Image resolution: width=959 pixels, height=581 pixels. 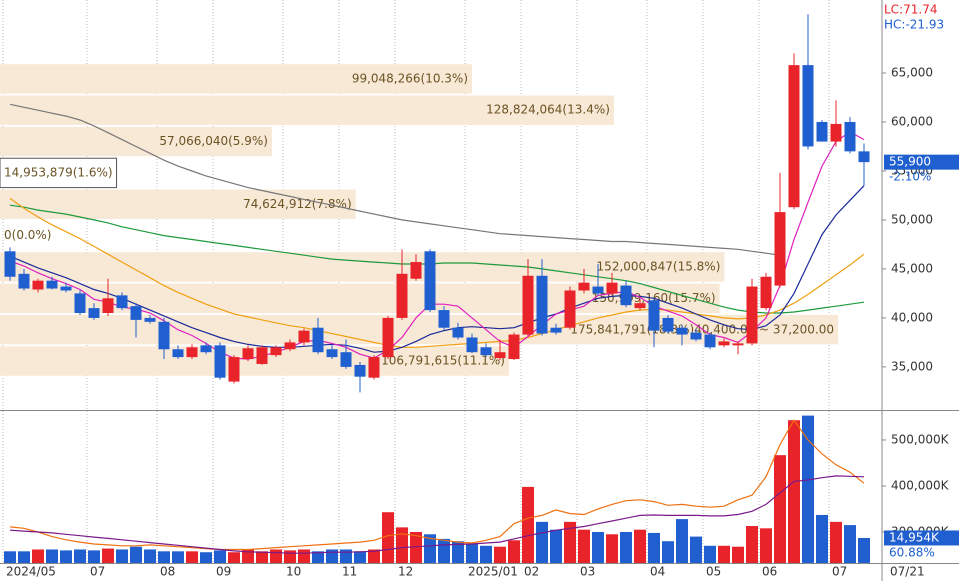 What do you see at coordinates (349, 572) in the screenshot?
I see `x-tick-label: 11` at bounding box center [349, 572].